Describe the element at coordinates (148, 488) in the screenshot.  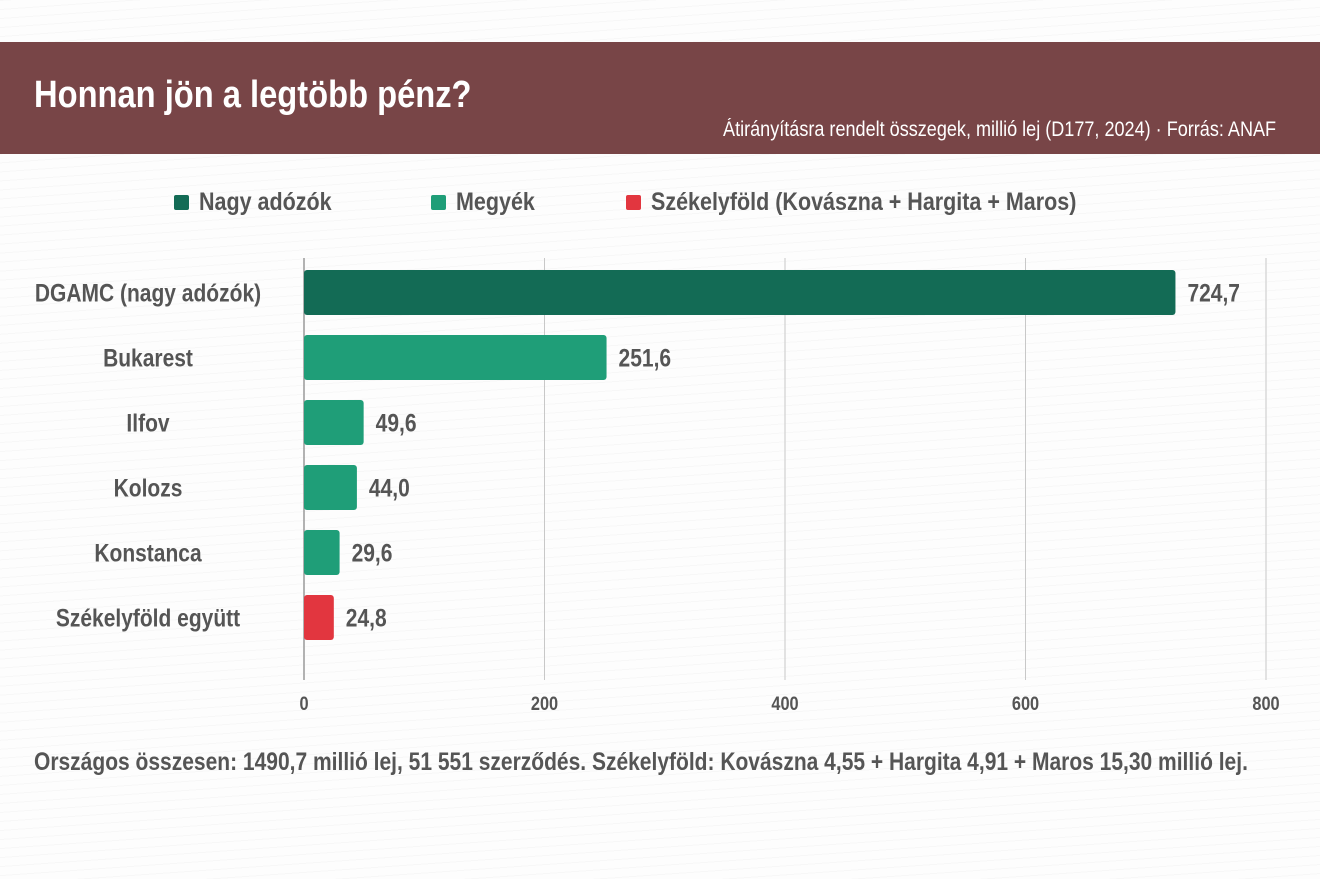
I see `category-label: Kolozs` at that location.